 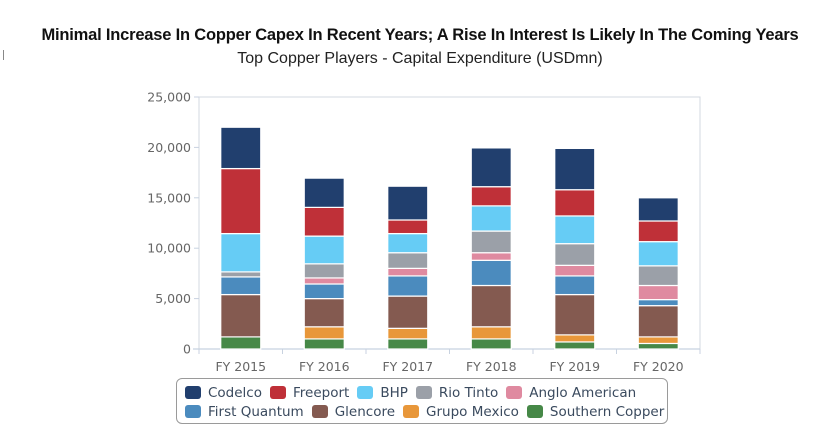 I want to click on y-tick-label: 5,000, so click(x=173, y=298).